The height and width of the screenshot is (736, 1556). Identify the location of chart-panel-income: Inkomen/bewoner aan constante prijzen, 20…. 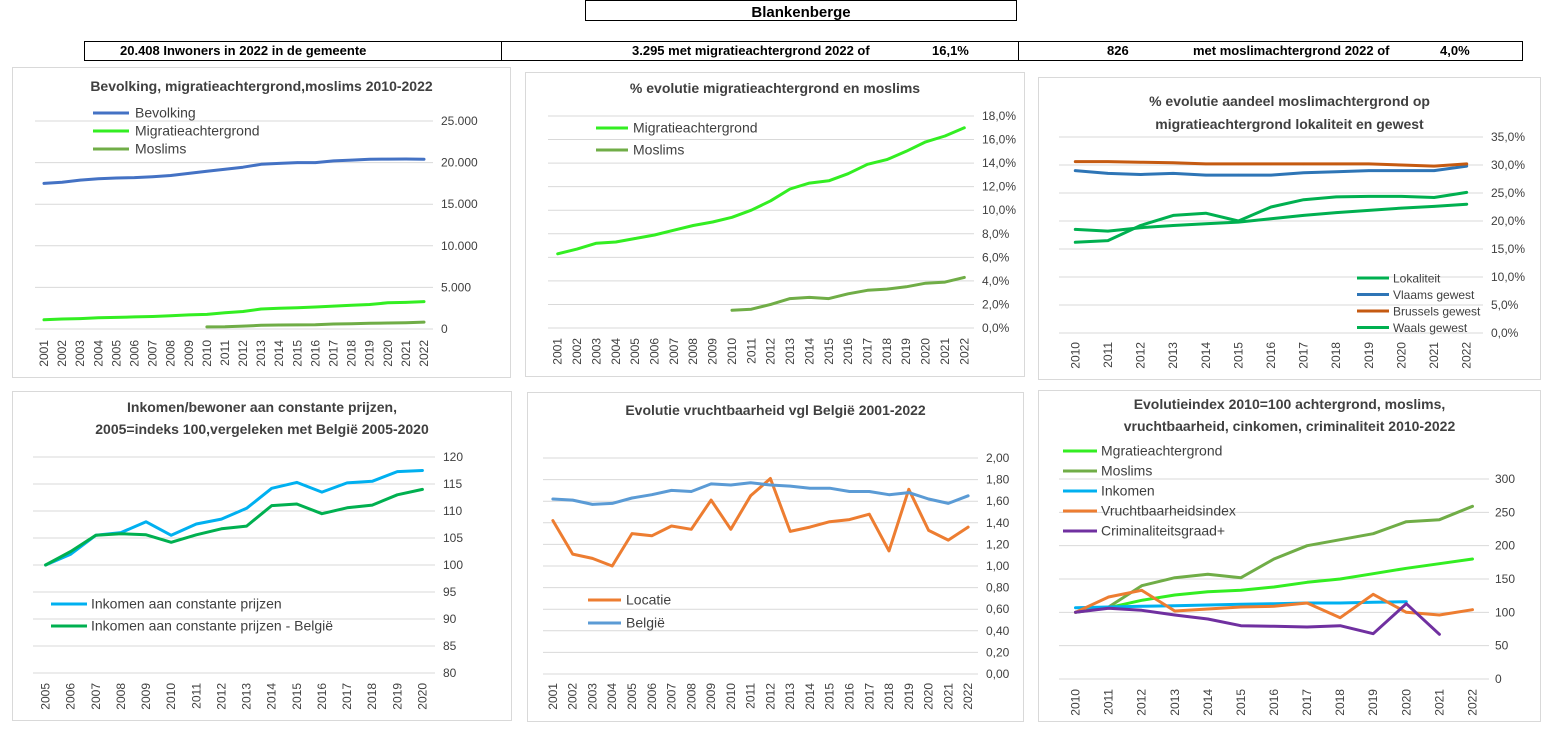
(262, 556).